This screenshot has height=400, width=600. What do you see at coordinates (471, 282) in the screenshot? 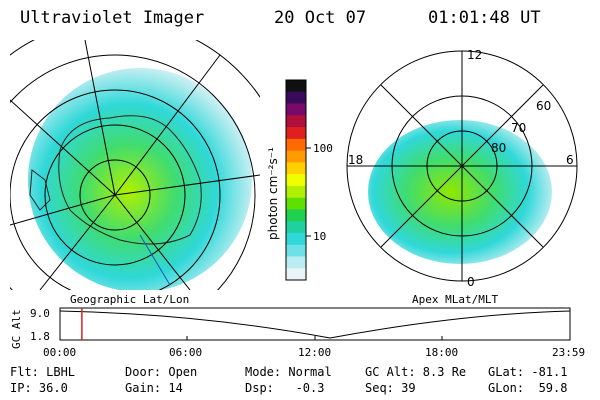
I see `mlt-label-0: 0` at bounding box center [471, 282].